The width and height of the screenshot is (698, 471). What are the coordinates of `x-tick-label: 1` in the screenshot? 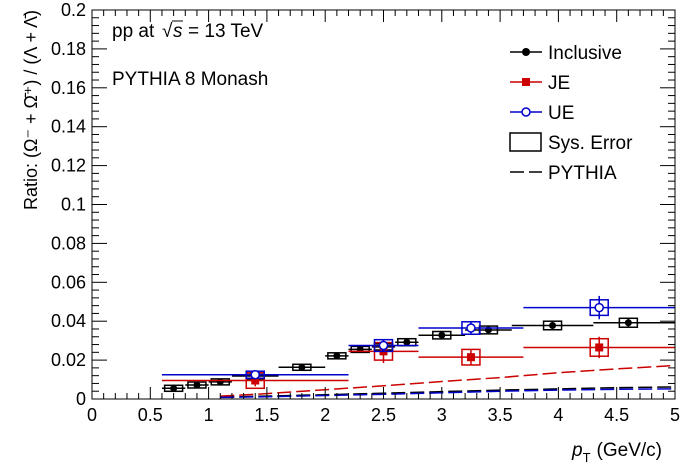 It's located at (209, 415).